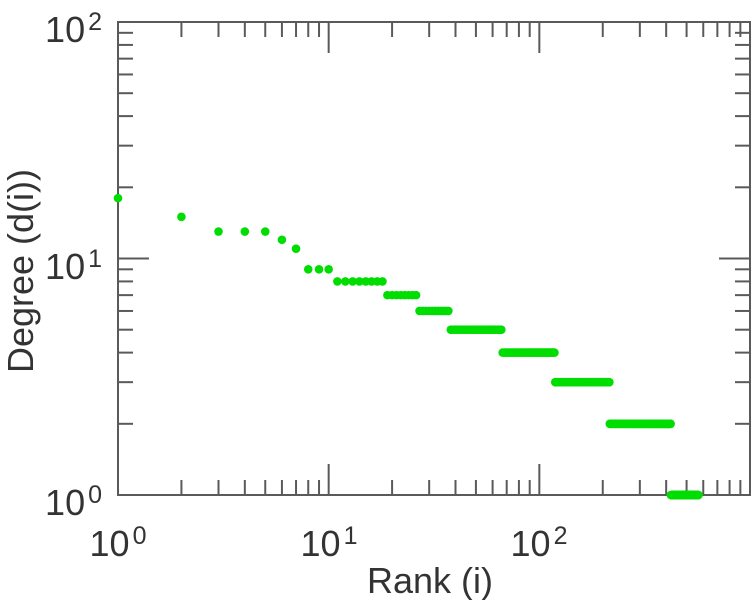  I want to click on x-tick-label: 10 0, so click(118, 539).